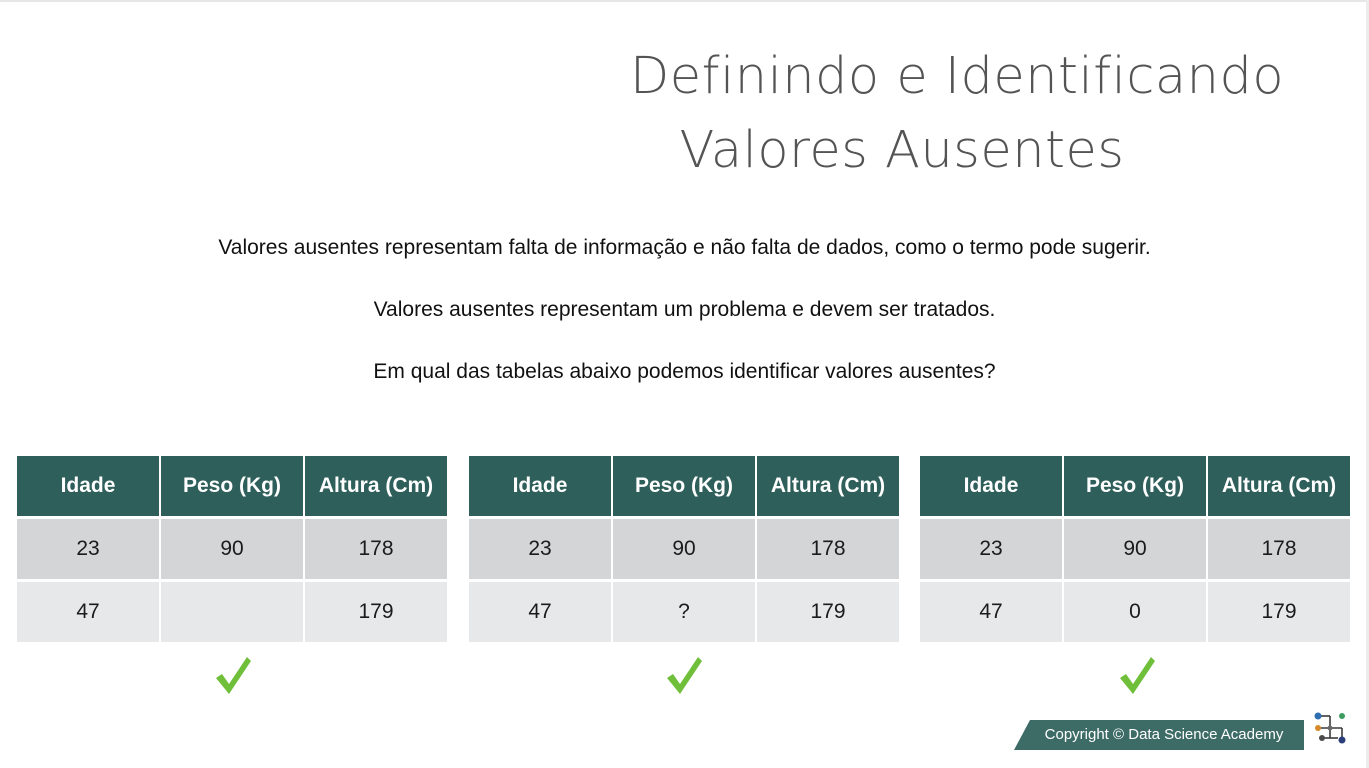 Image resolution: width=1369 pixels, height=768 pixels. What do you see at coordinates (1367, 384) in the screenshot?
I see `right-border` at bounding box center [1367, 384].